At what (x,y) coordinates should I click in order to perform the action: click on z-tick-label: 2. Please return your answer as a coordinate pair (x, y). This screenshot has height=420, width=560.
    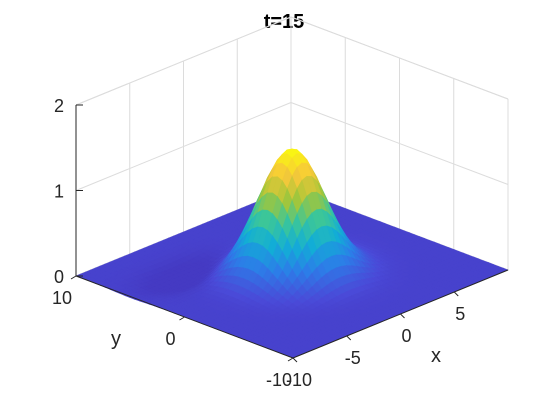
    Looking at the image, I should click on (59, 106).